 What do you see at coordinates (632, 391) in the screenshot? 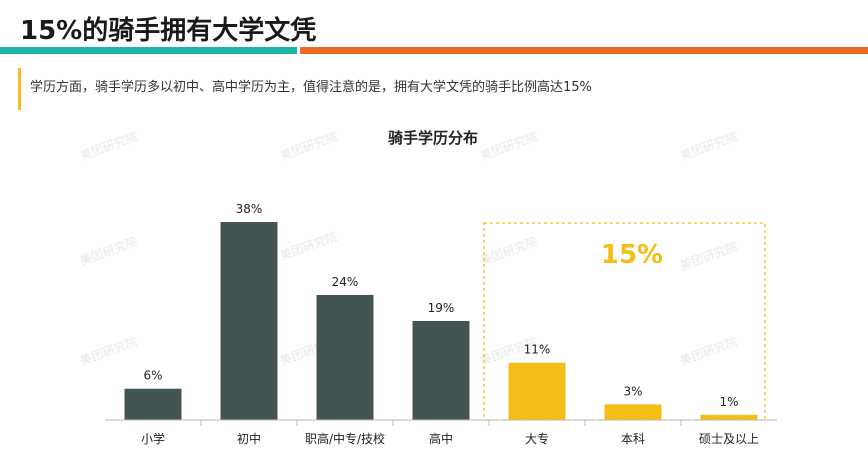
I see `bar-value-label: 3%` at bounding box center [632, 391].